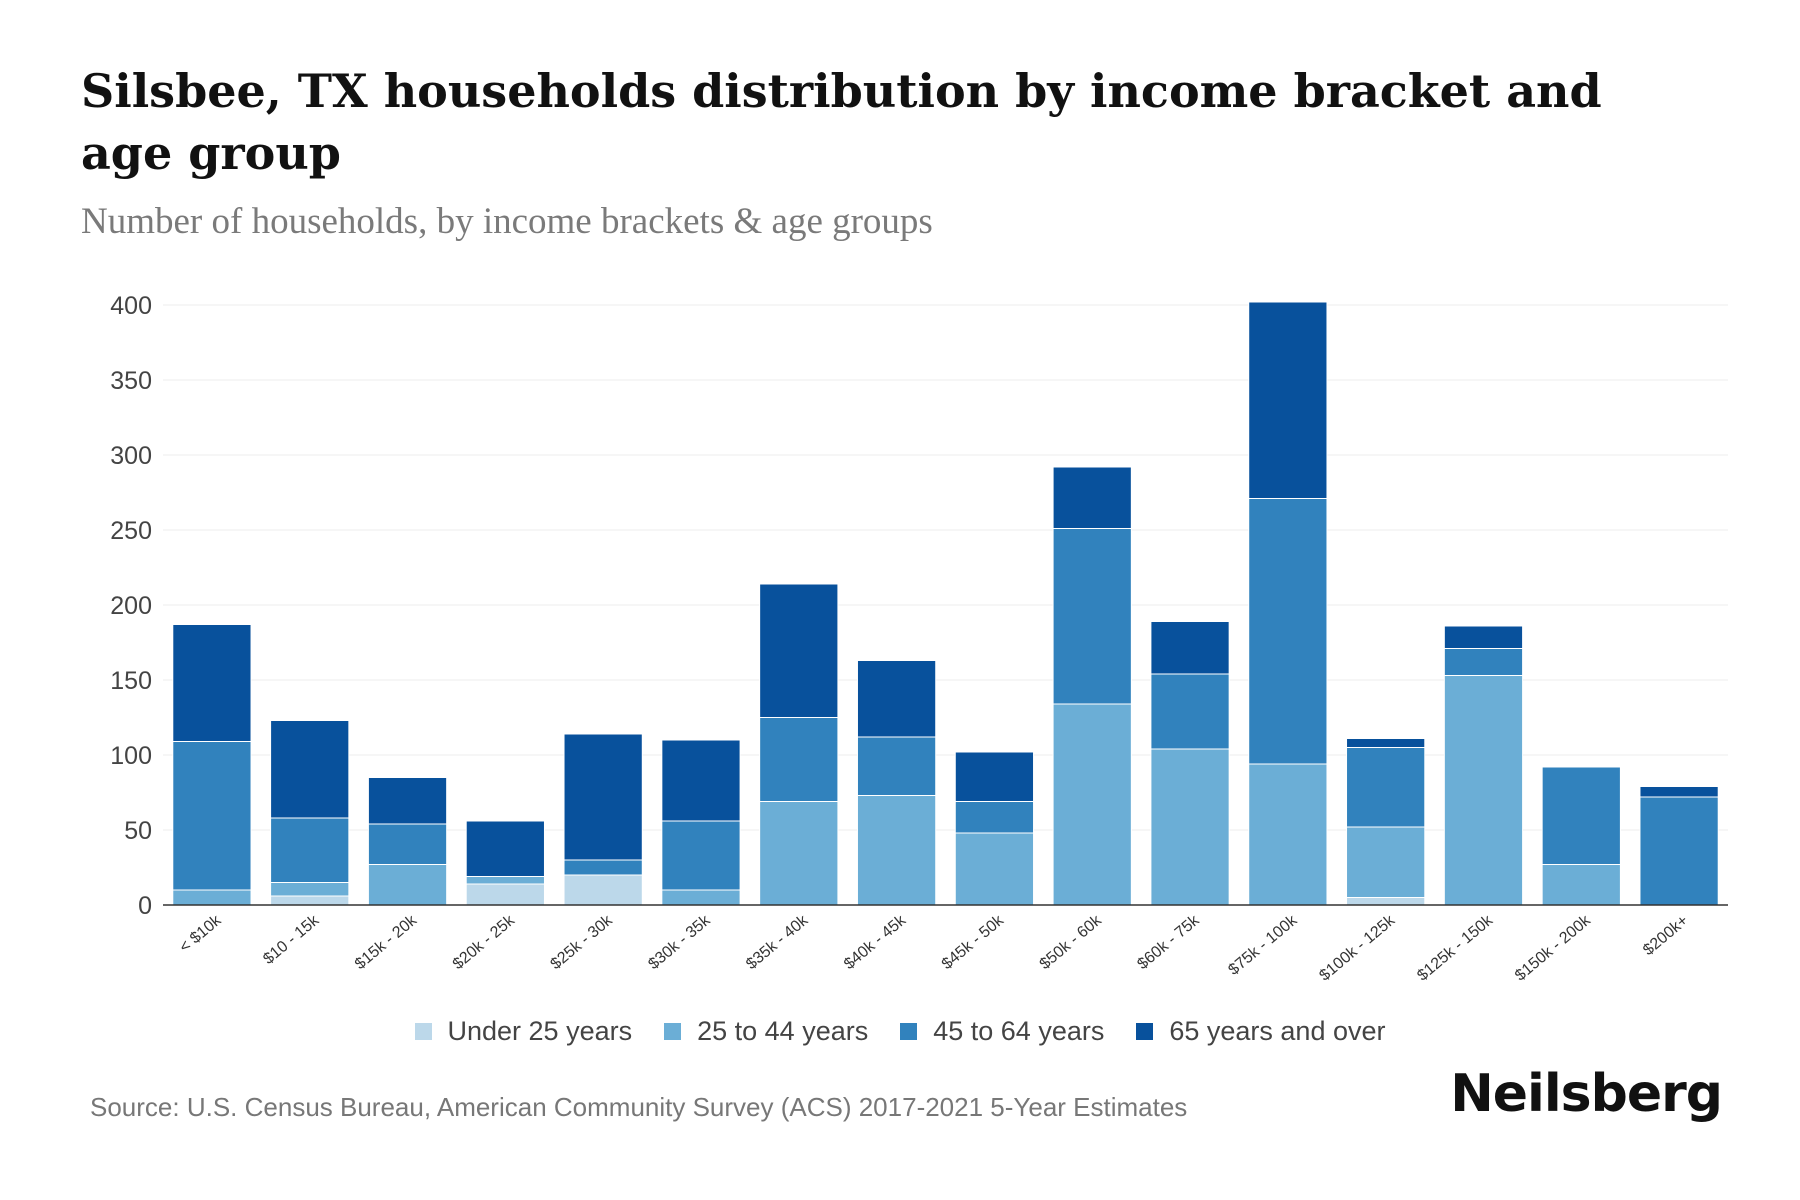  I want to click on legend-label: 65 years and over, so click(1277, 1031).